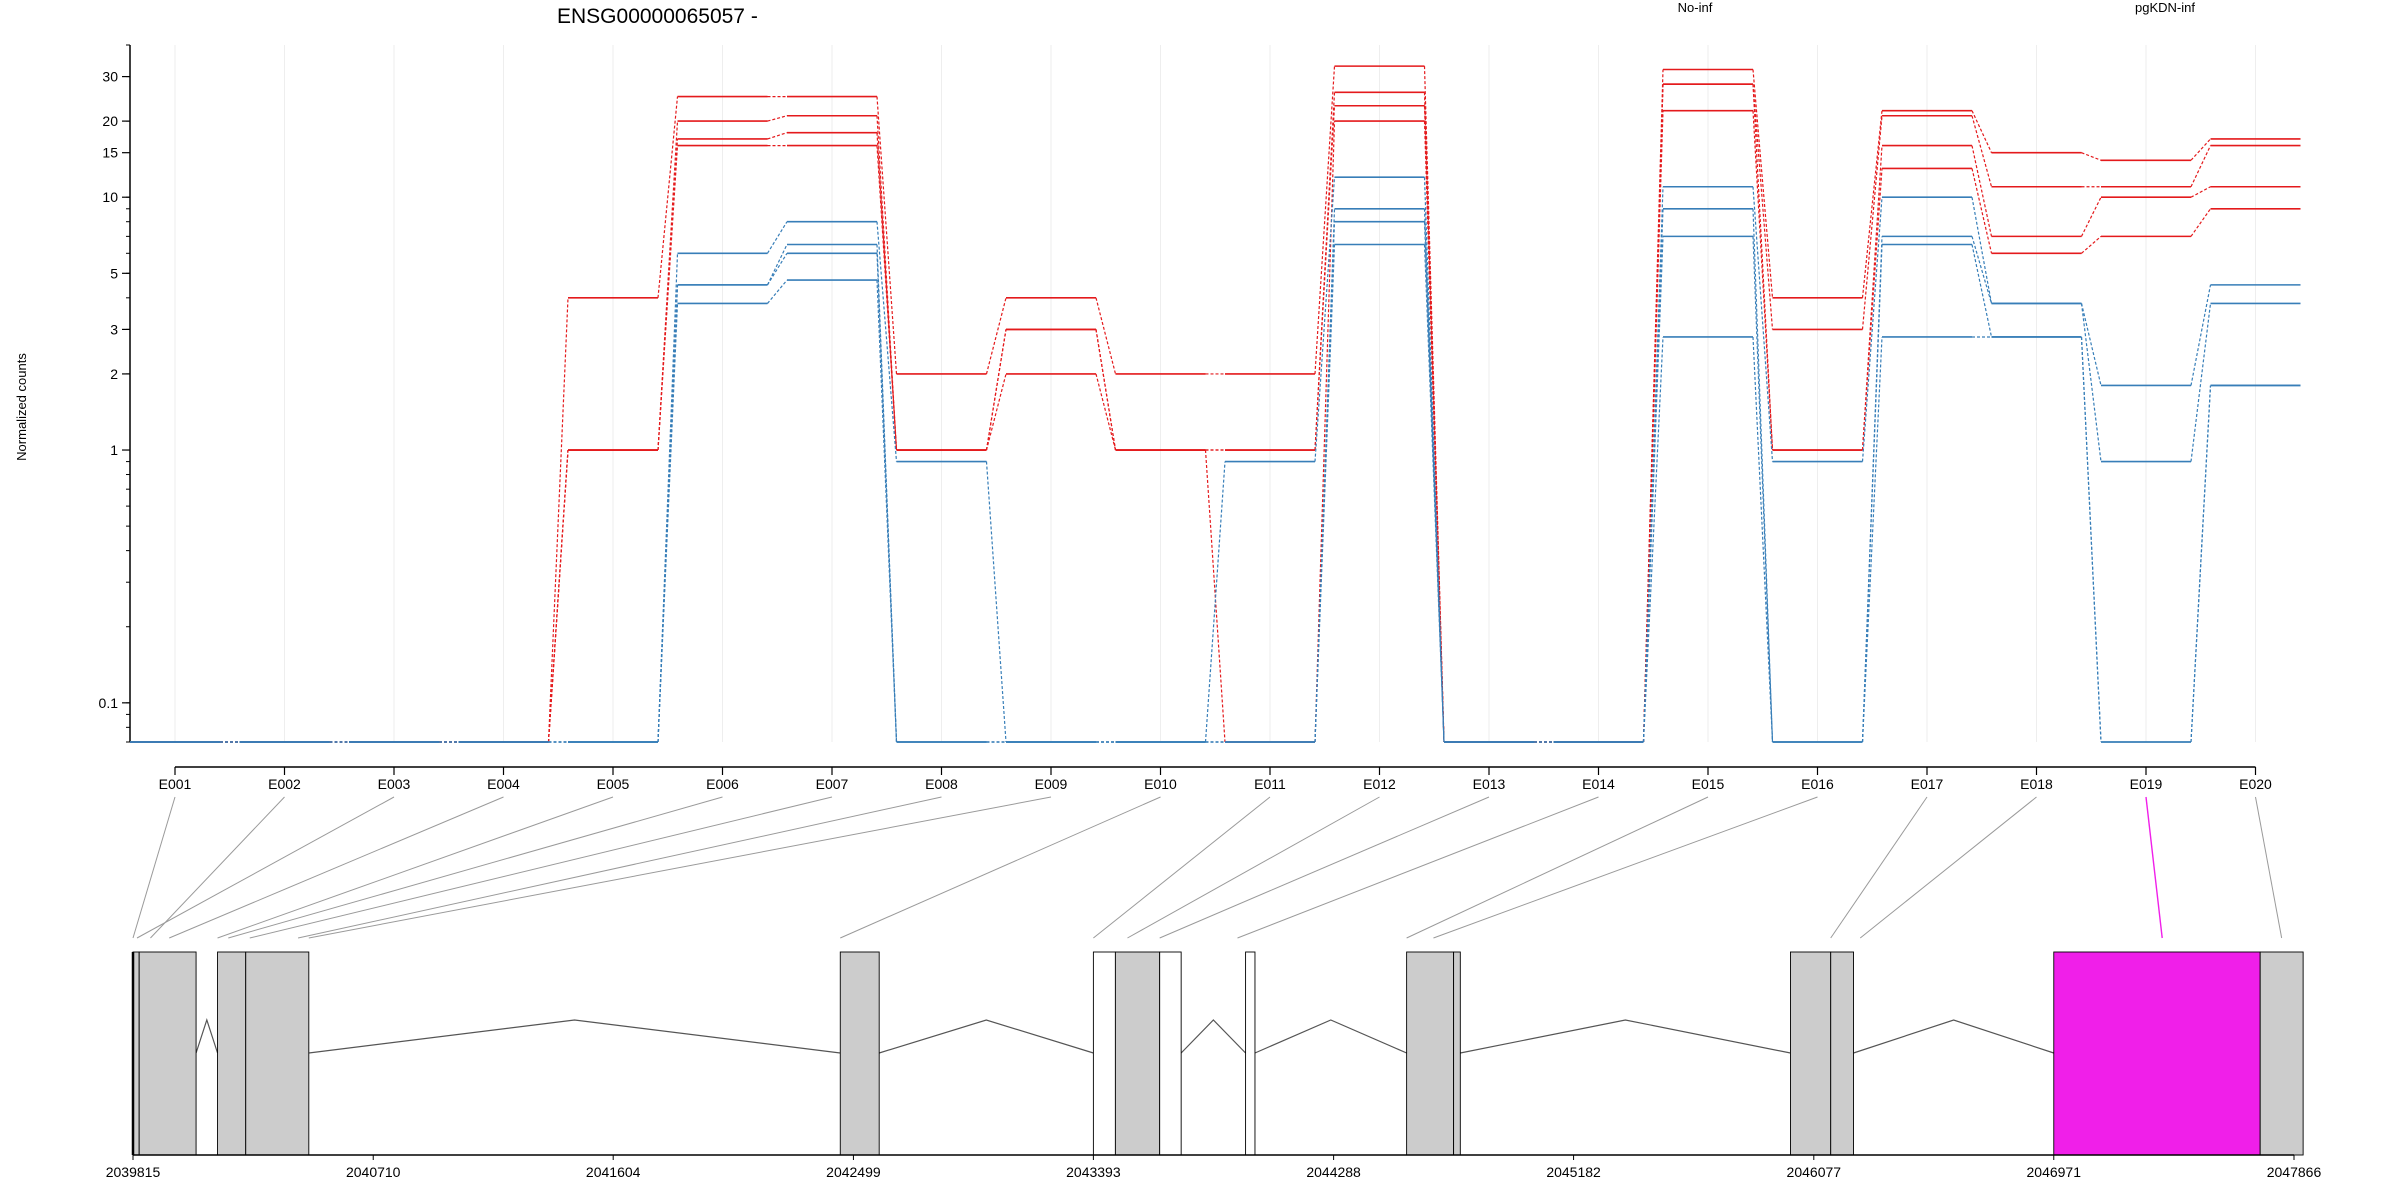 The image size is (2400, 1200). I want to click on y-axis-label: Normalized counts, so click(21, 407).